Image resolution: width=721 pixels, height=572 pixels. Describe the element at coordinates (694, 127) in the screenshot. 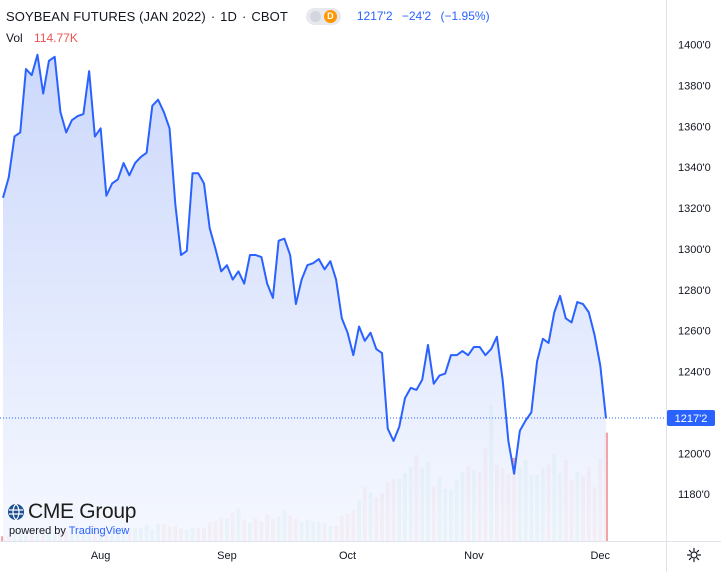

I see `y-tick-label: 1360'0` at that location.